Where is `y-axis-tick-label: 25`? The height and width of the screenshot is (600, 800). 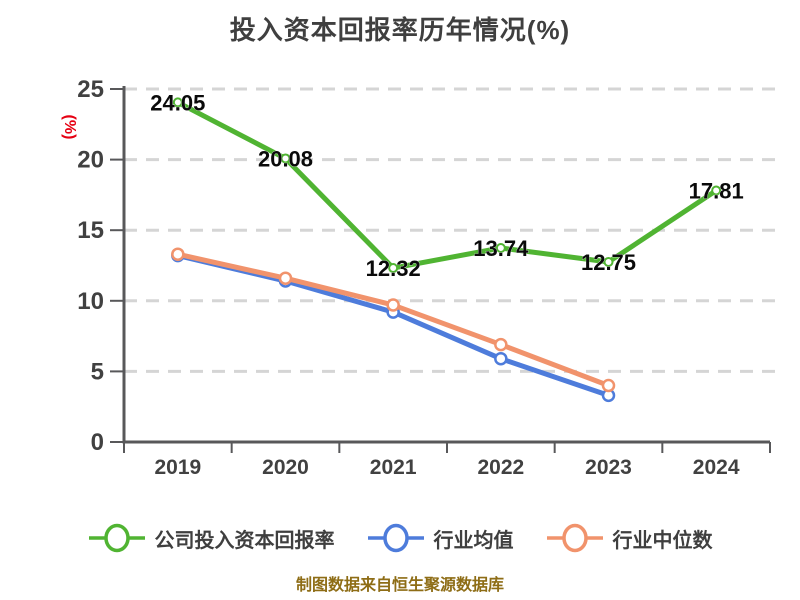 y-axis-tick-label: 25 is located at coordinates (90, 89).